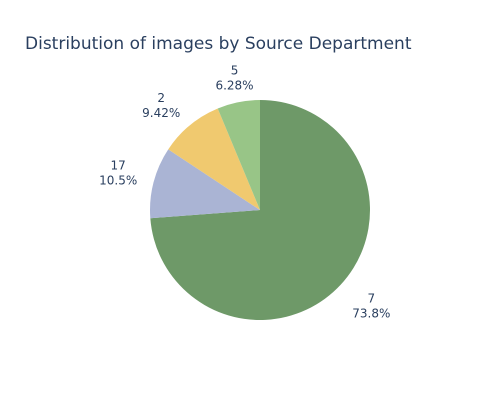 The image size is (500, 400). Describe the element at coordinates (235, 71) in the screenshot. I see `pie-label-category: 5` at that location.